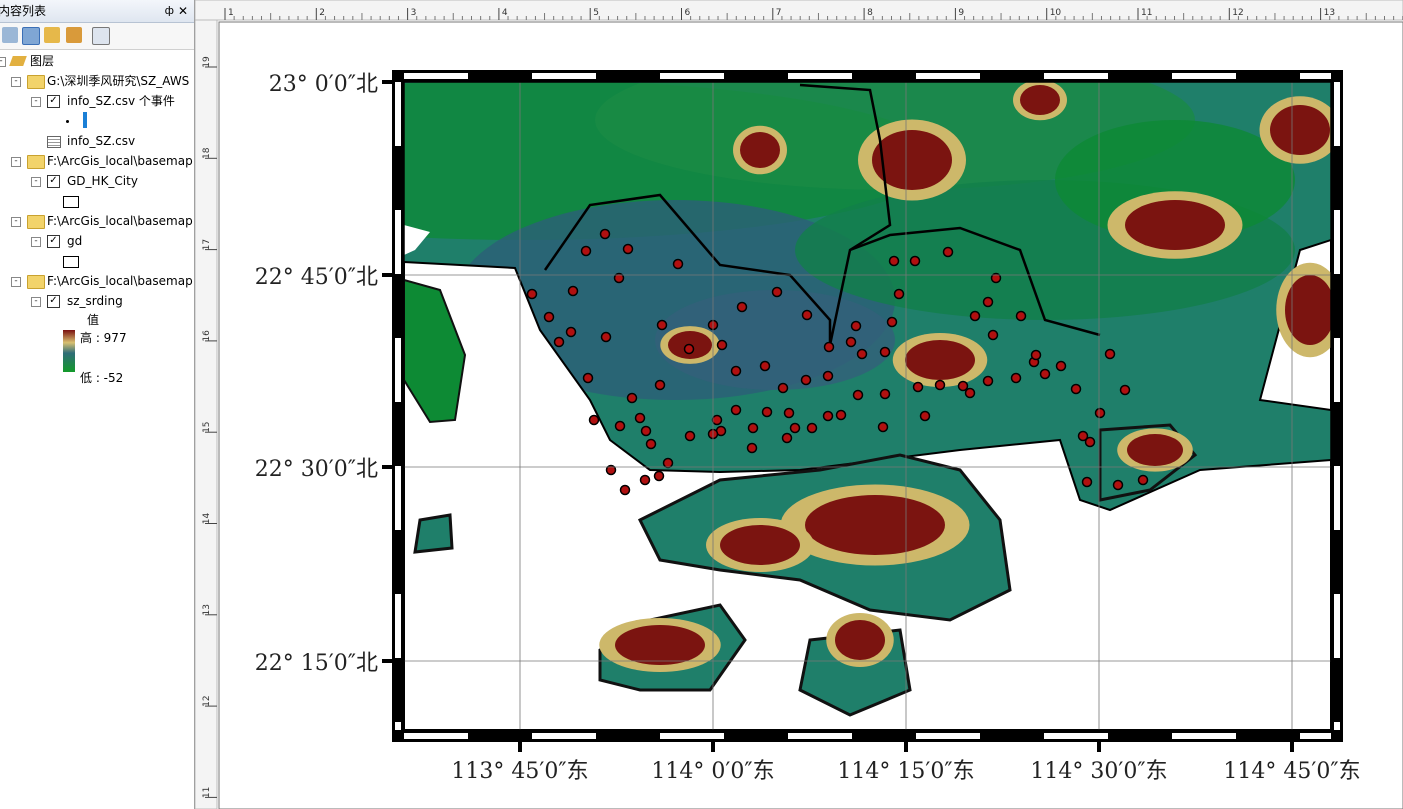 The image size is (1403, 809). What do you see at coordinates (712, 771) in the screenshot?
I see `lon-label: 114° 0′0″东` at bounding box center [712, 771].